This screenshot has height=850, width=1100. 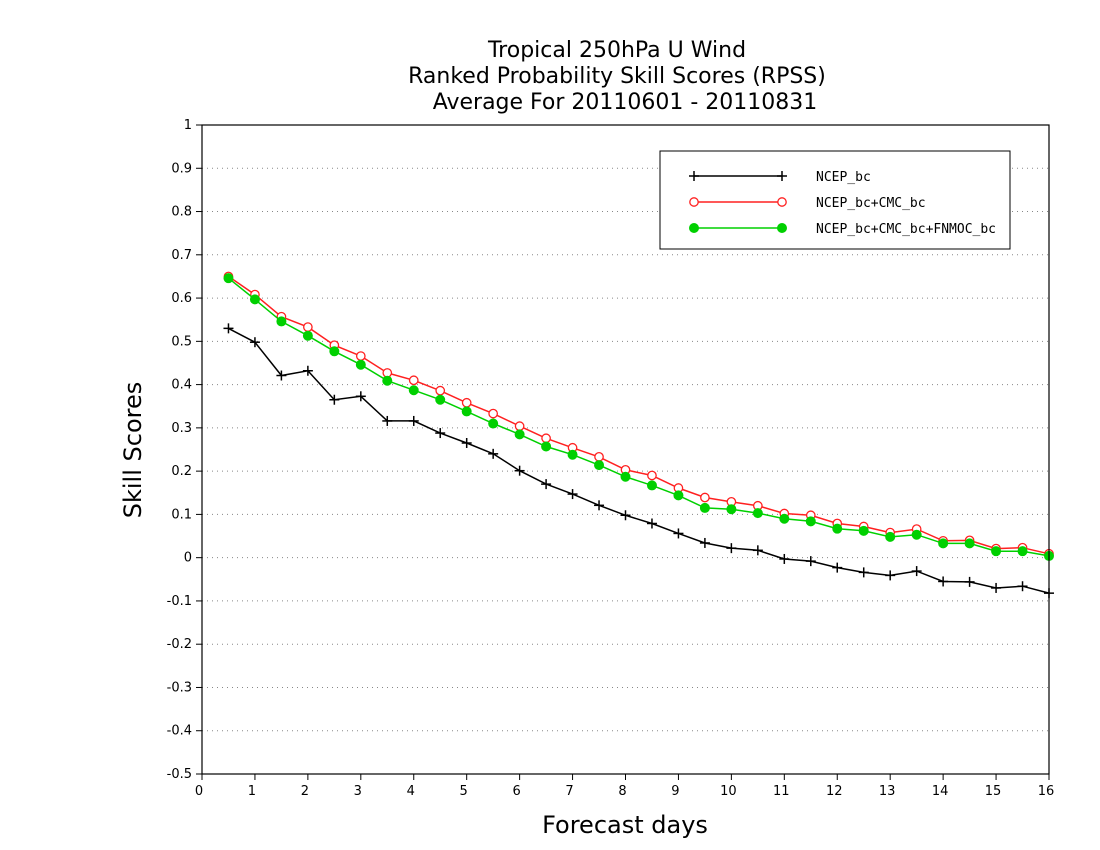 What do you see at coordinates (181, 471) in the screenshot?
I see `y-tick-label: 0.2` at bounding box center [181, 471].